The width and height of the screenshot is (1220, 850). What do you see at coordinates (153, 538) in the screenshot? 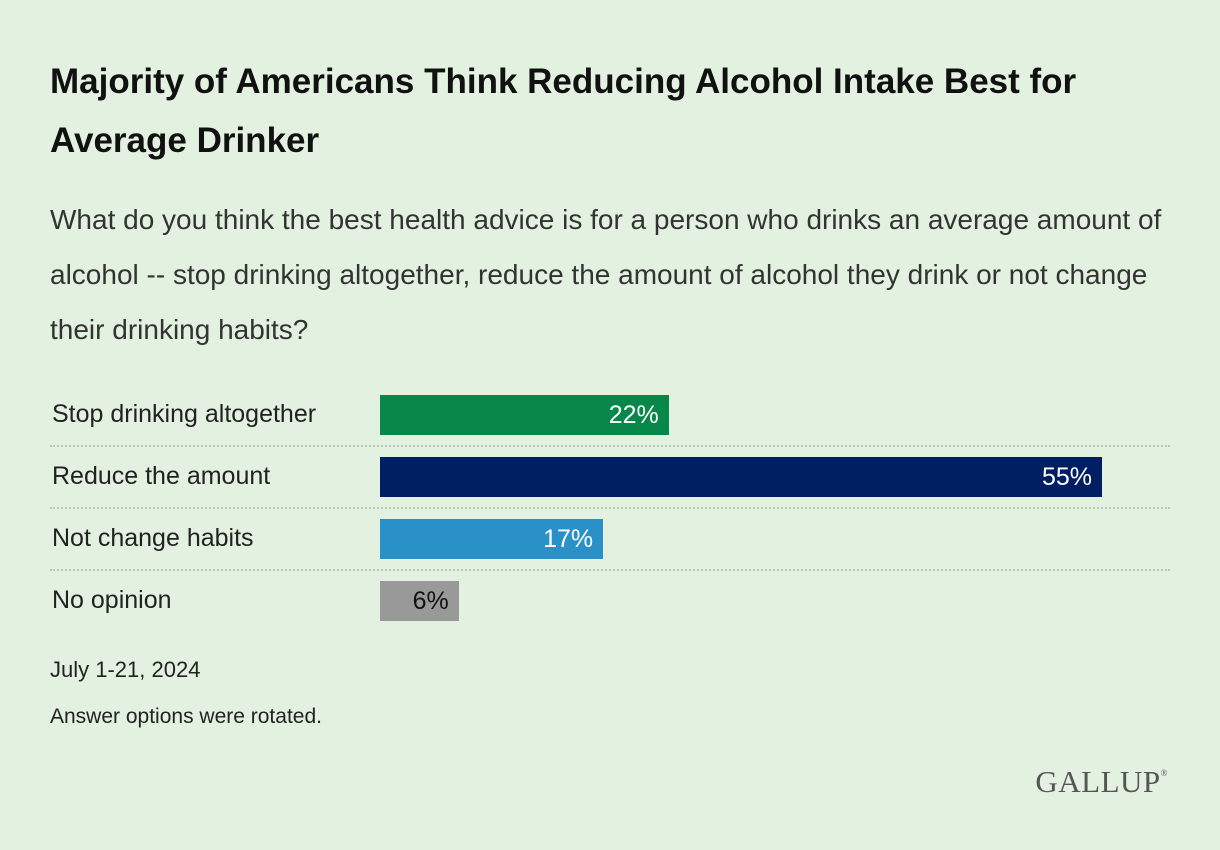
I see `category-label: Not change habits` at bounding box center [153, 538].